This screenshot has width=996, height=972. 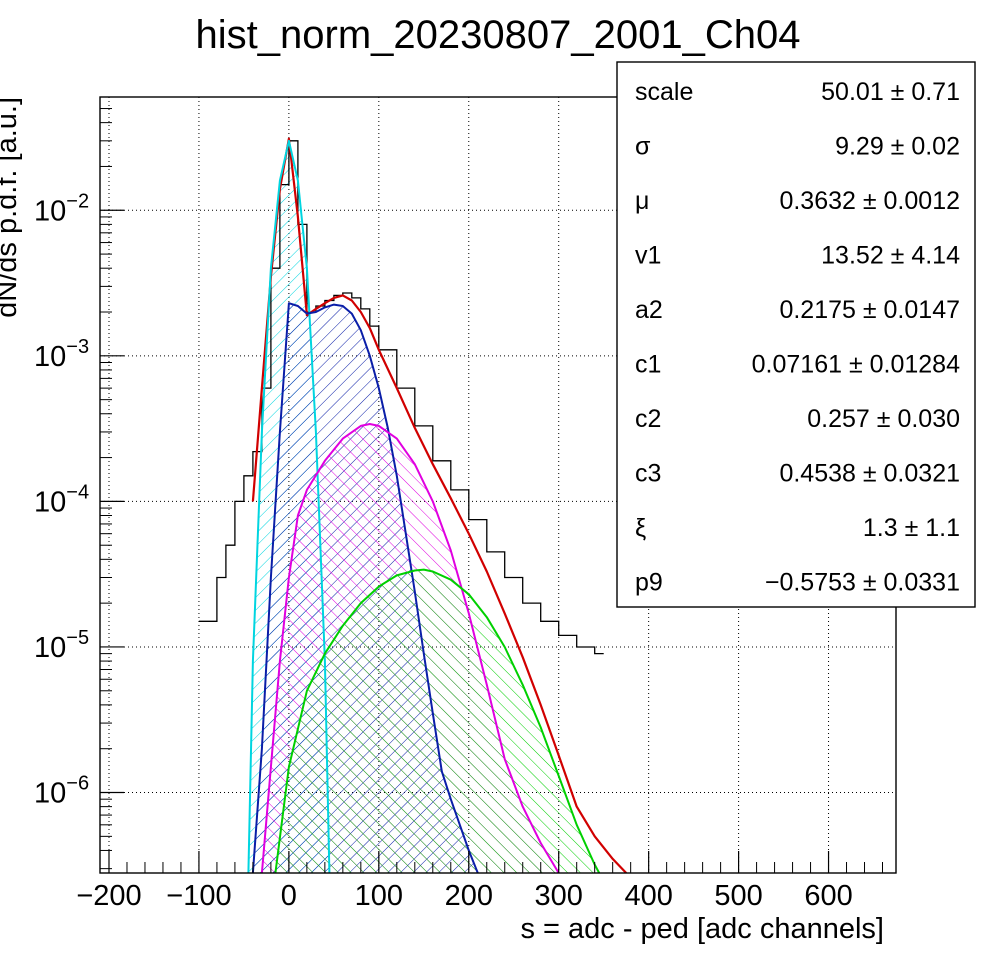 I want to click on stat-value: −0.5753 ± 0.0331, so click(x=862, y=583).